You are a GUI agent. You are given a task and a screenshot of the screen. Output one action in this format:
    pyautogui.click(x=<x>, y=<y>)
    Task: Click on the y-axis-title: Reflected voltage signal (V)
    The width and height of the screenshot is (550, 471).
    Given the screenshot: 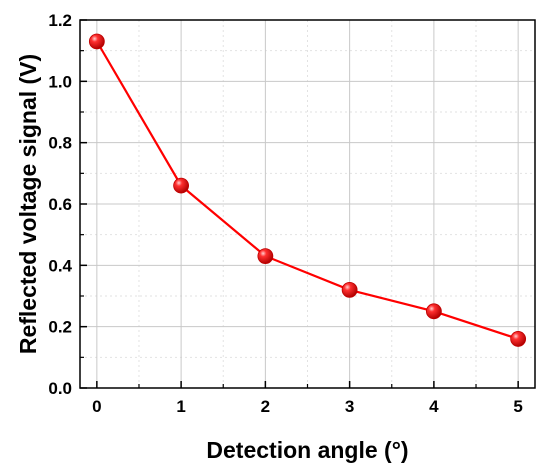 What is the action you would take?
    pyautogui.click(x=28, y=204)
    